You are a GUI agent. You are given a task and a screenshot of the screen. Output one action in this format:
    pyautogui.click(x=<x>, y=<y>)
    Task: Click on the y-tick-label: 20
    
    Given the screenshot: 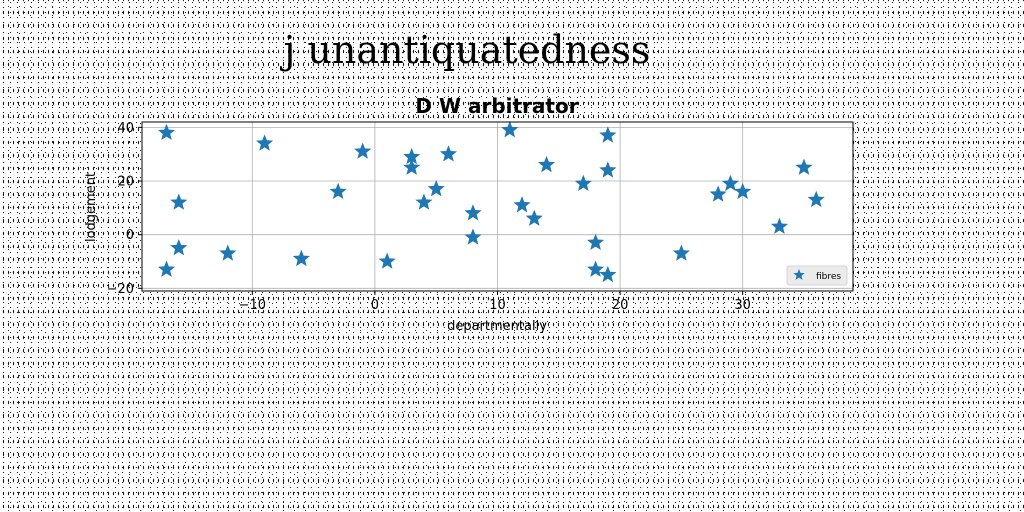 What is the action you would take?
    pyautogui.click(x=125, y=182)
    